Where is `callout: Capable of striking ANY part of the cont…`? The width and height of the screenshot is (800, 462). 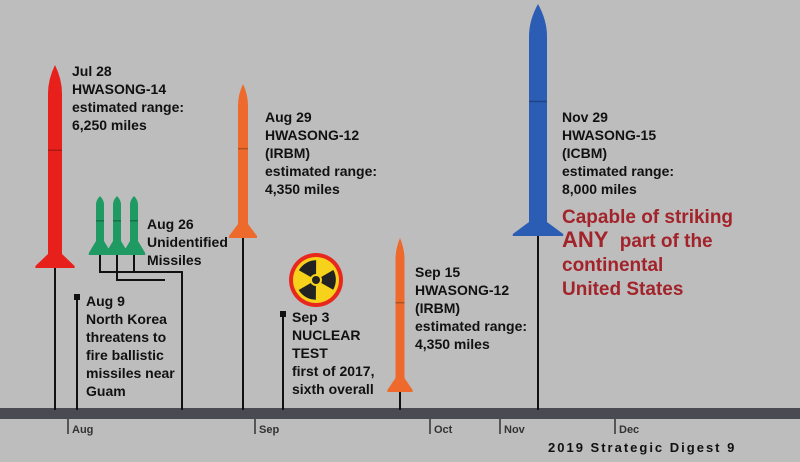 callout: Capable of striking ANY part of the cont… is located at coordinates (650, 253).